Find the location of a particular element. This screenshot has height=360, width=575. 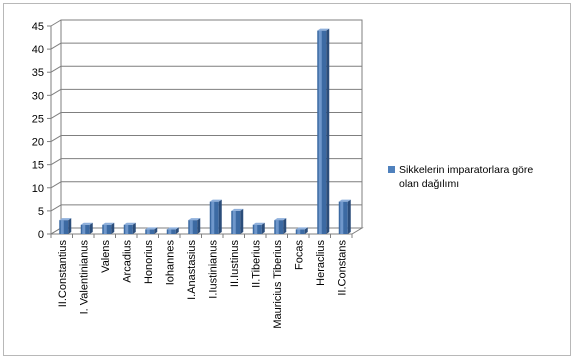

y-tick-label: 5 is located at coordinates (41, 212).